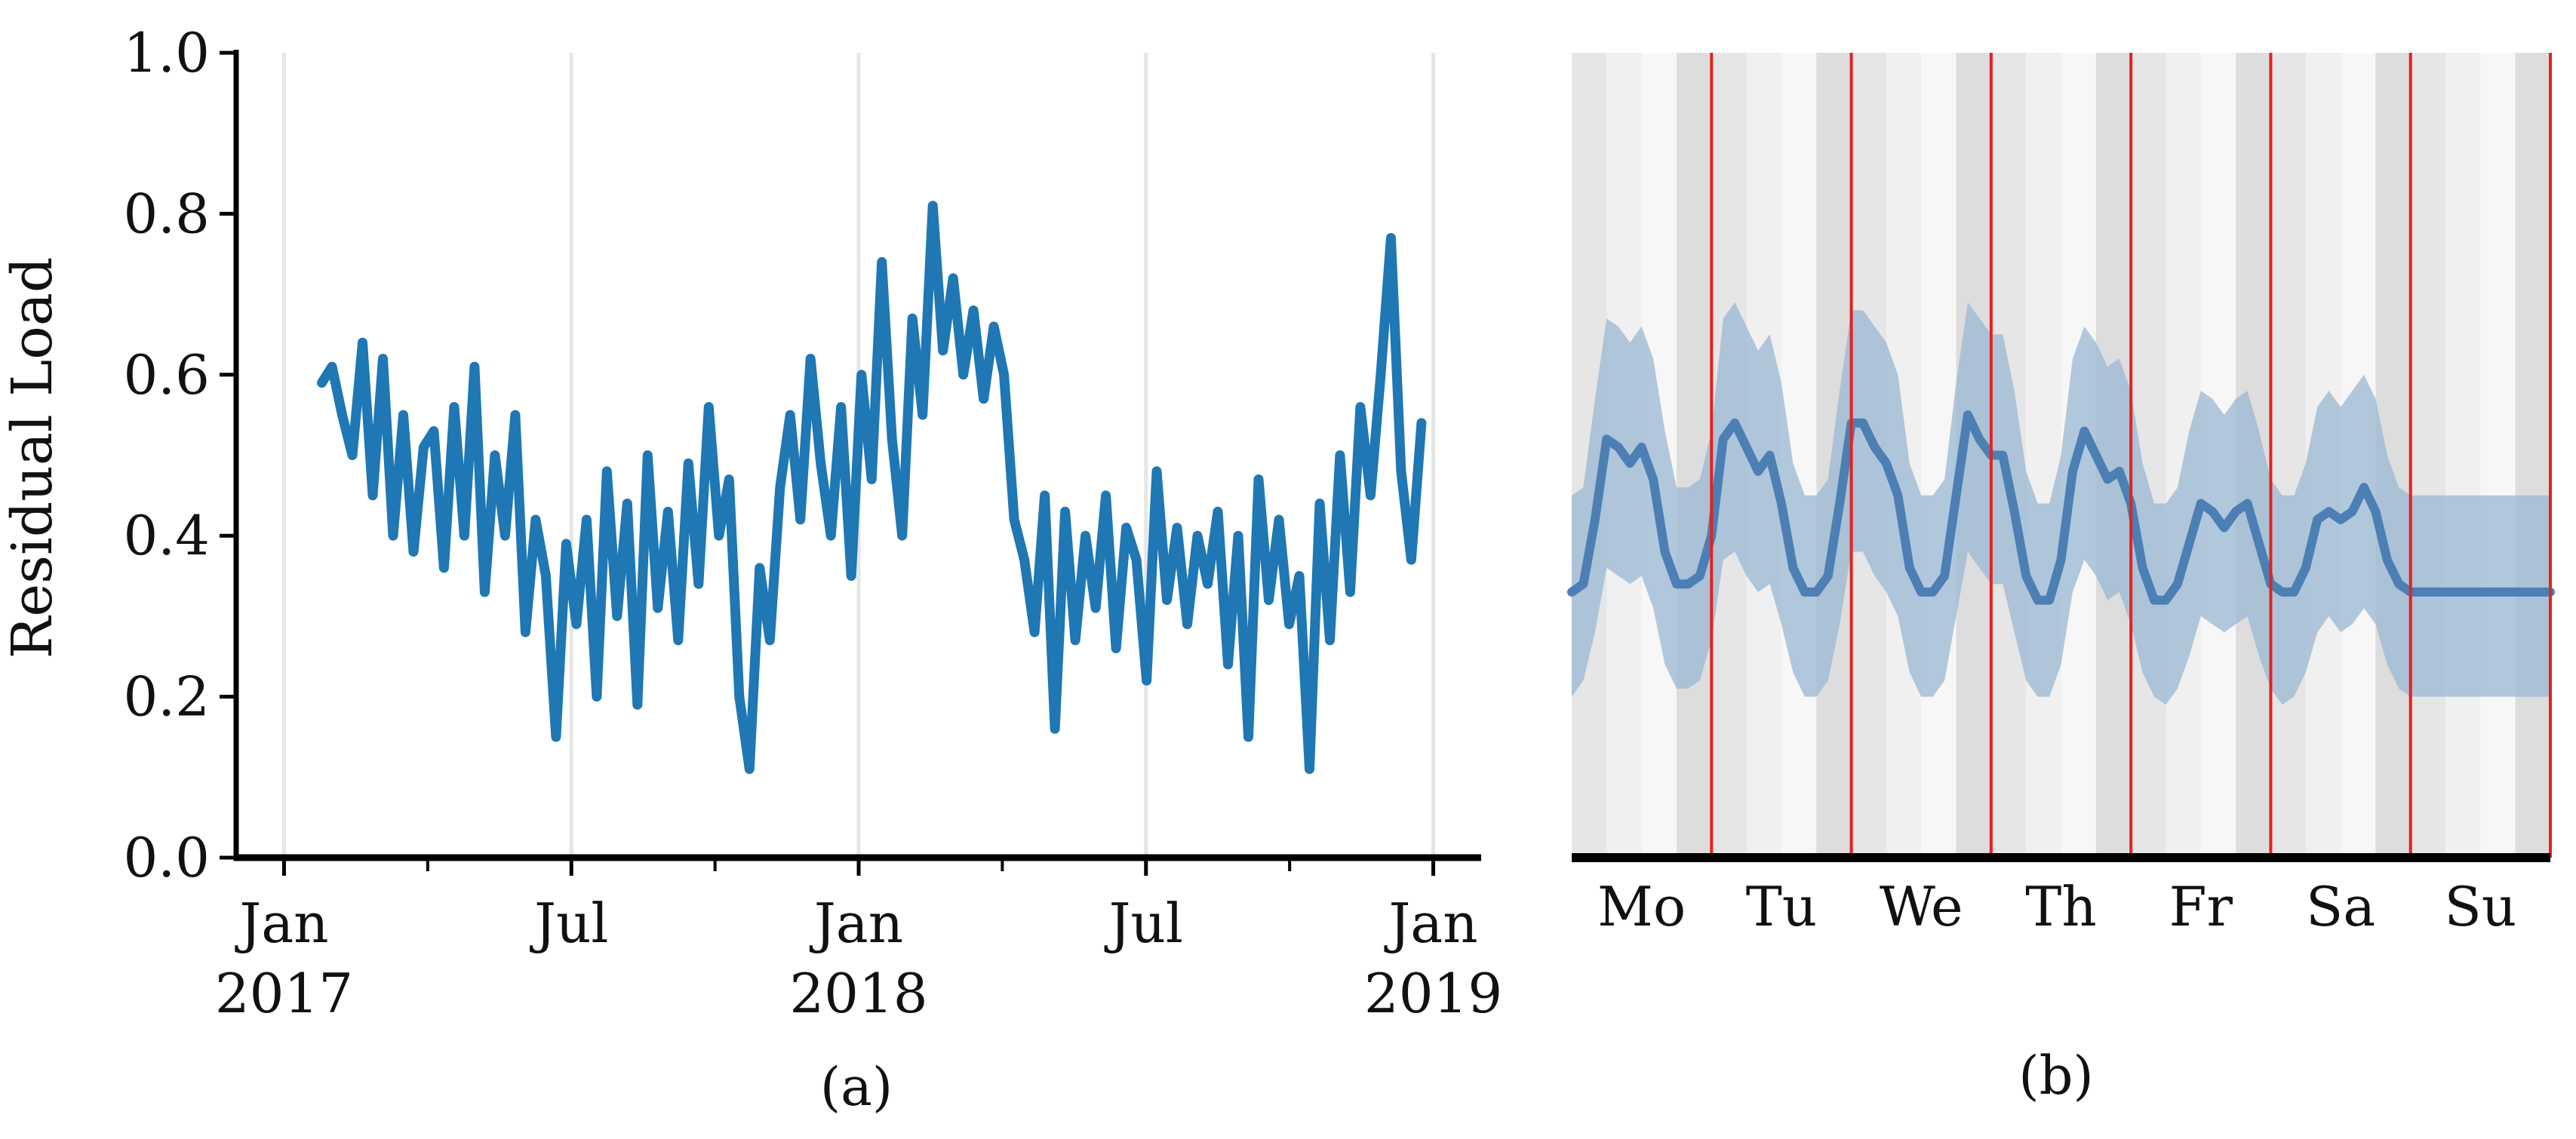 This screenshot has width=2576, height=1139. Describe the element at coordinates (166, 53) in the screenshot. I see `a-y-tick-label-5: 1.0` at that location.